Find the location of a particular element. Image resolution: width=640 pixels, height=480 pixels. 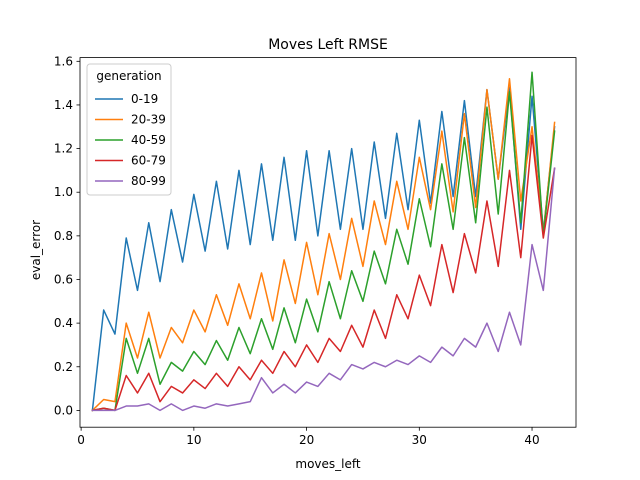

x-tick-label: 40 is located at coordinates (531, 440).